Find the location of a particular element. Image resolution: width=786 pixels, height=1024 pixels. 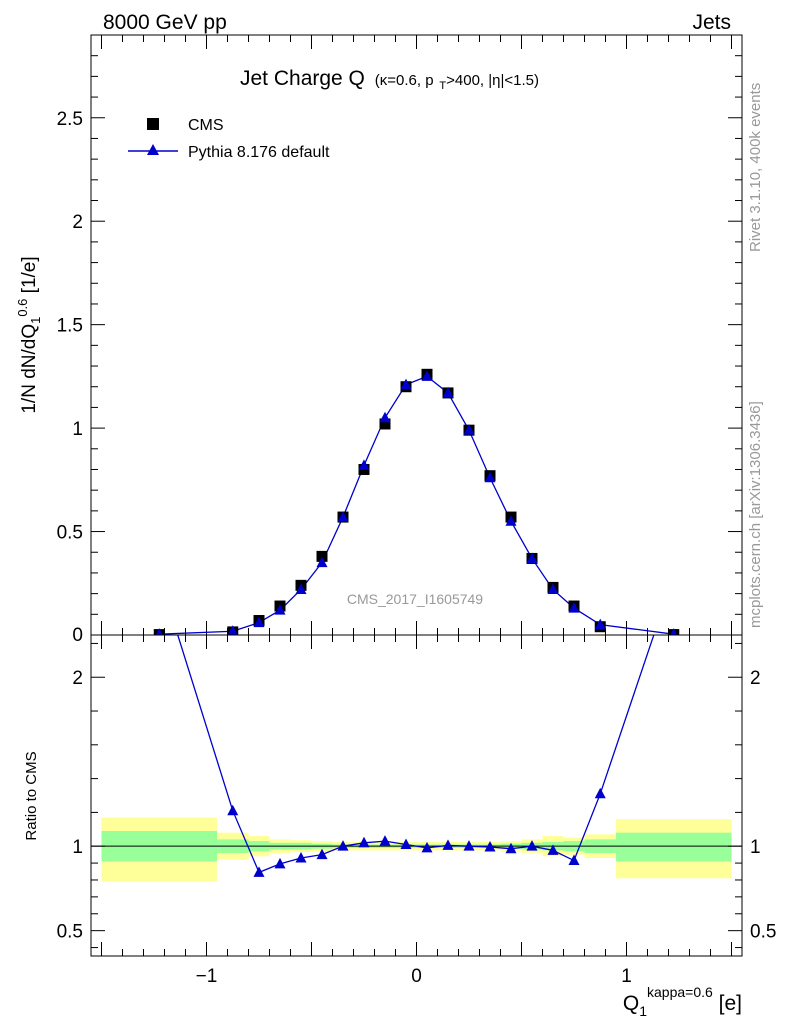

y-tick-label-zero: 0 is located at coordinates (77, 635).